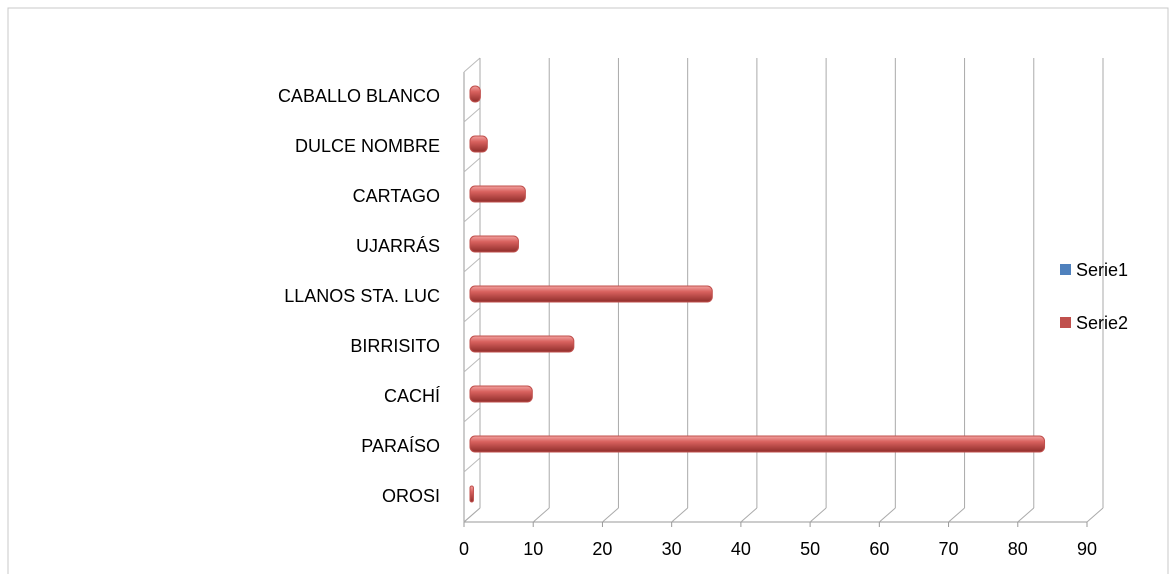 Image resolution: width=1175 pixels, height=574 pixels. What do you see at coordinates (1102, 270) in the screenshot?
I see `legend-label: Serie1` at bounding box center [1102, 270].